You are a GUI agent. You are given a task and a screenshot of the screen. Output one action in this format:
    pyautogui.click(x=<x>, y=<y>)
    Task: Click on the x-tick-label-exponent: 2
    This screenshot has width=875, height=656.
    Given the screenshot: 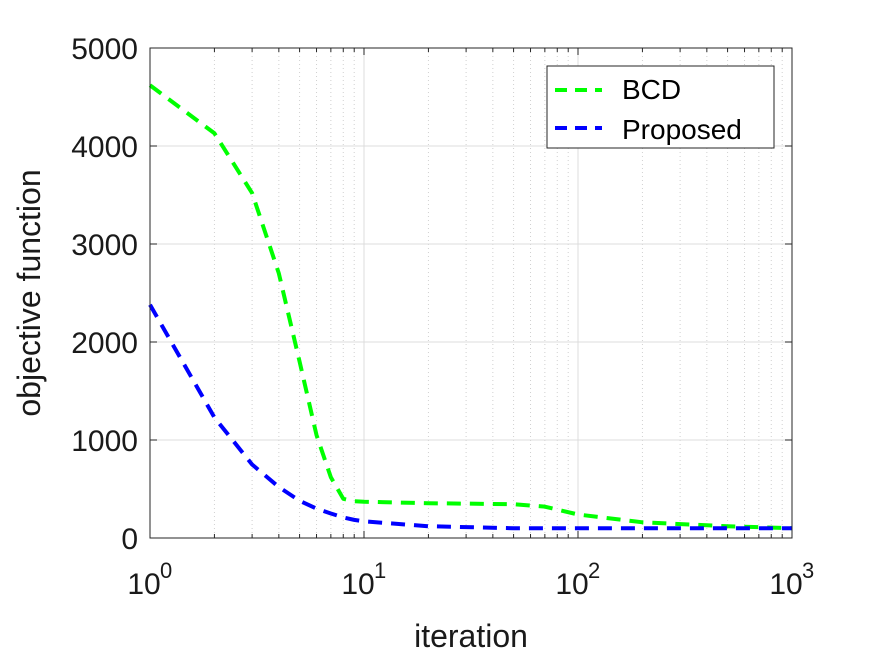 What is the action you would take?
    pyautogui.click(x=594, y=570)
    